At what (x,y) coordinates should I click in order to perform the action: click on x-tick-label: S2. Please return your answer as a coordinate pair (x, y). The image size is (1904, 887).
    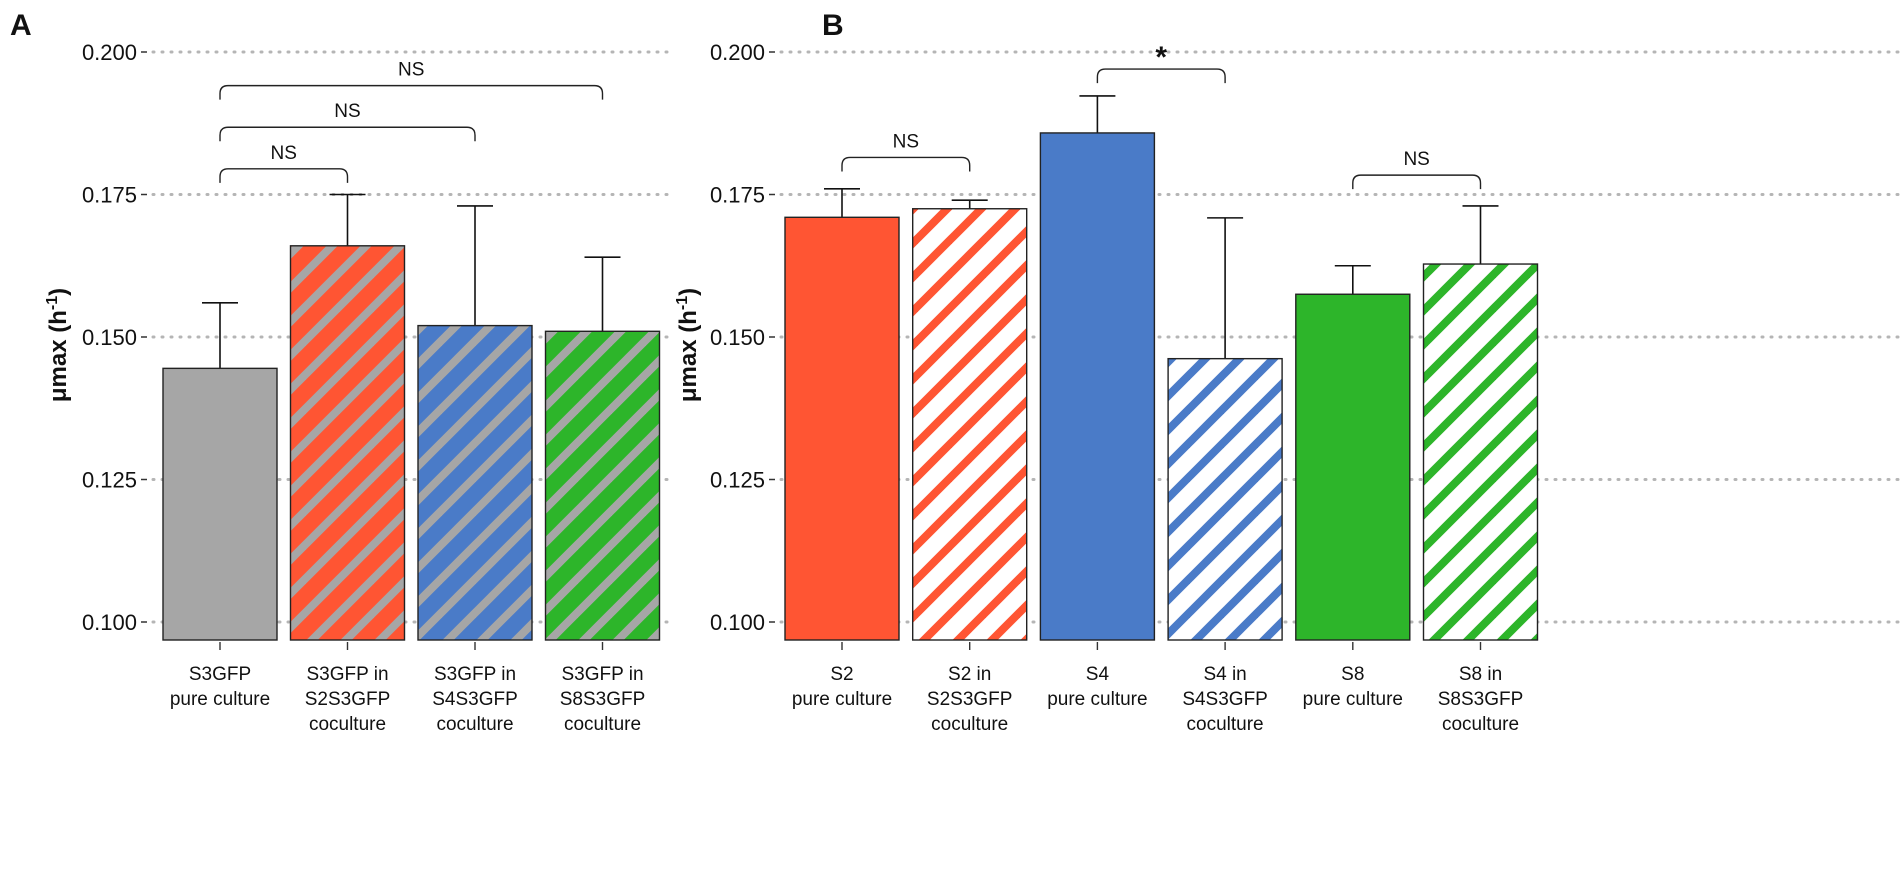
    Looking at the image, I should click on (841, 674).